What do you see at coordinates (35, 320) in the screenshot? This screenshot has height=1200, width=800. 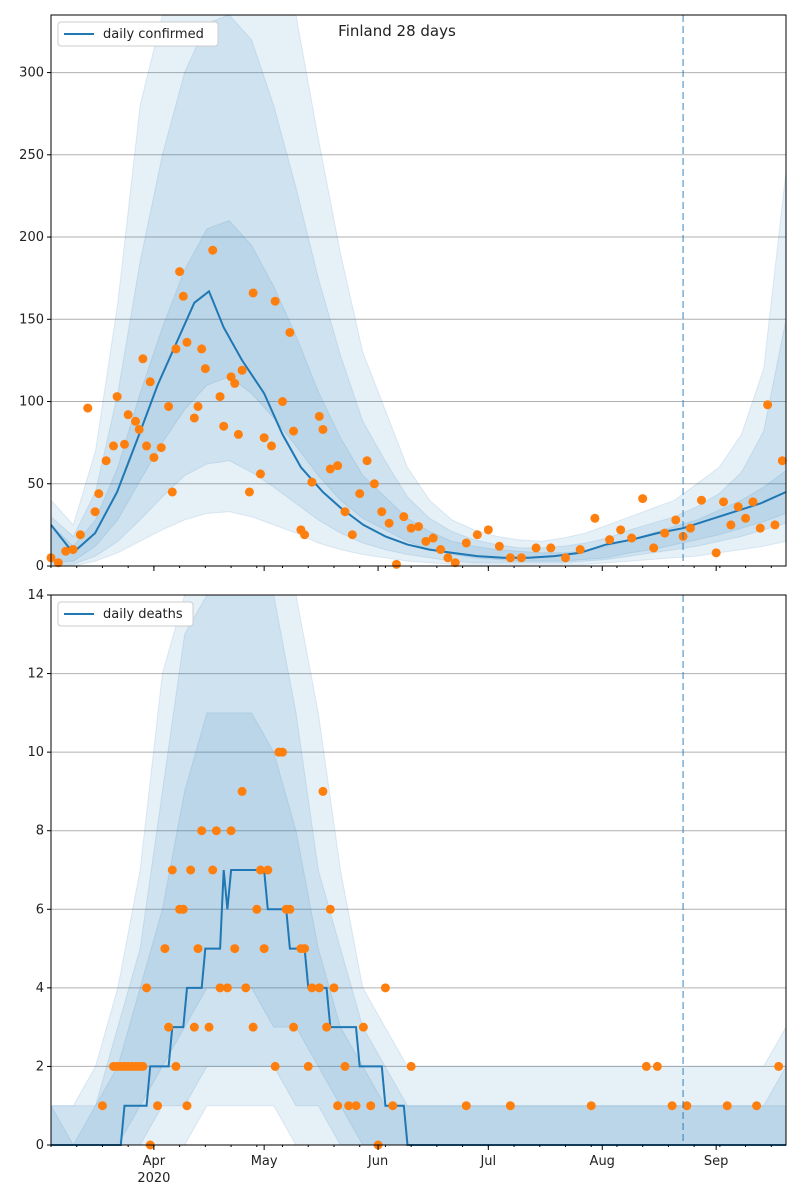 I see `confirmed-y-axis: 0 50 100 150 200 250 300` at bounding box center [35, 320].